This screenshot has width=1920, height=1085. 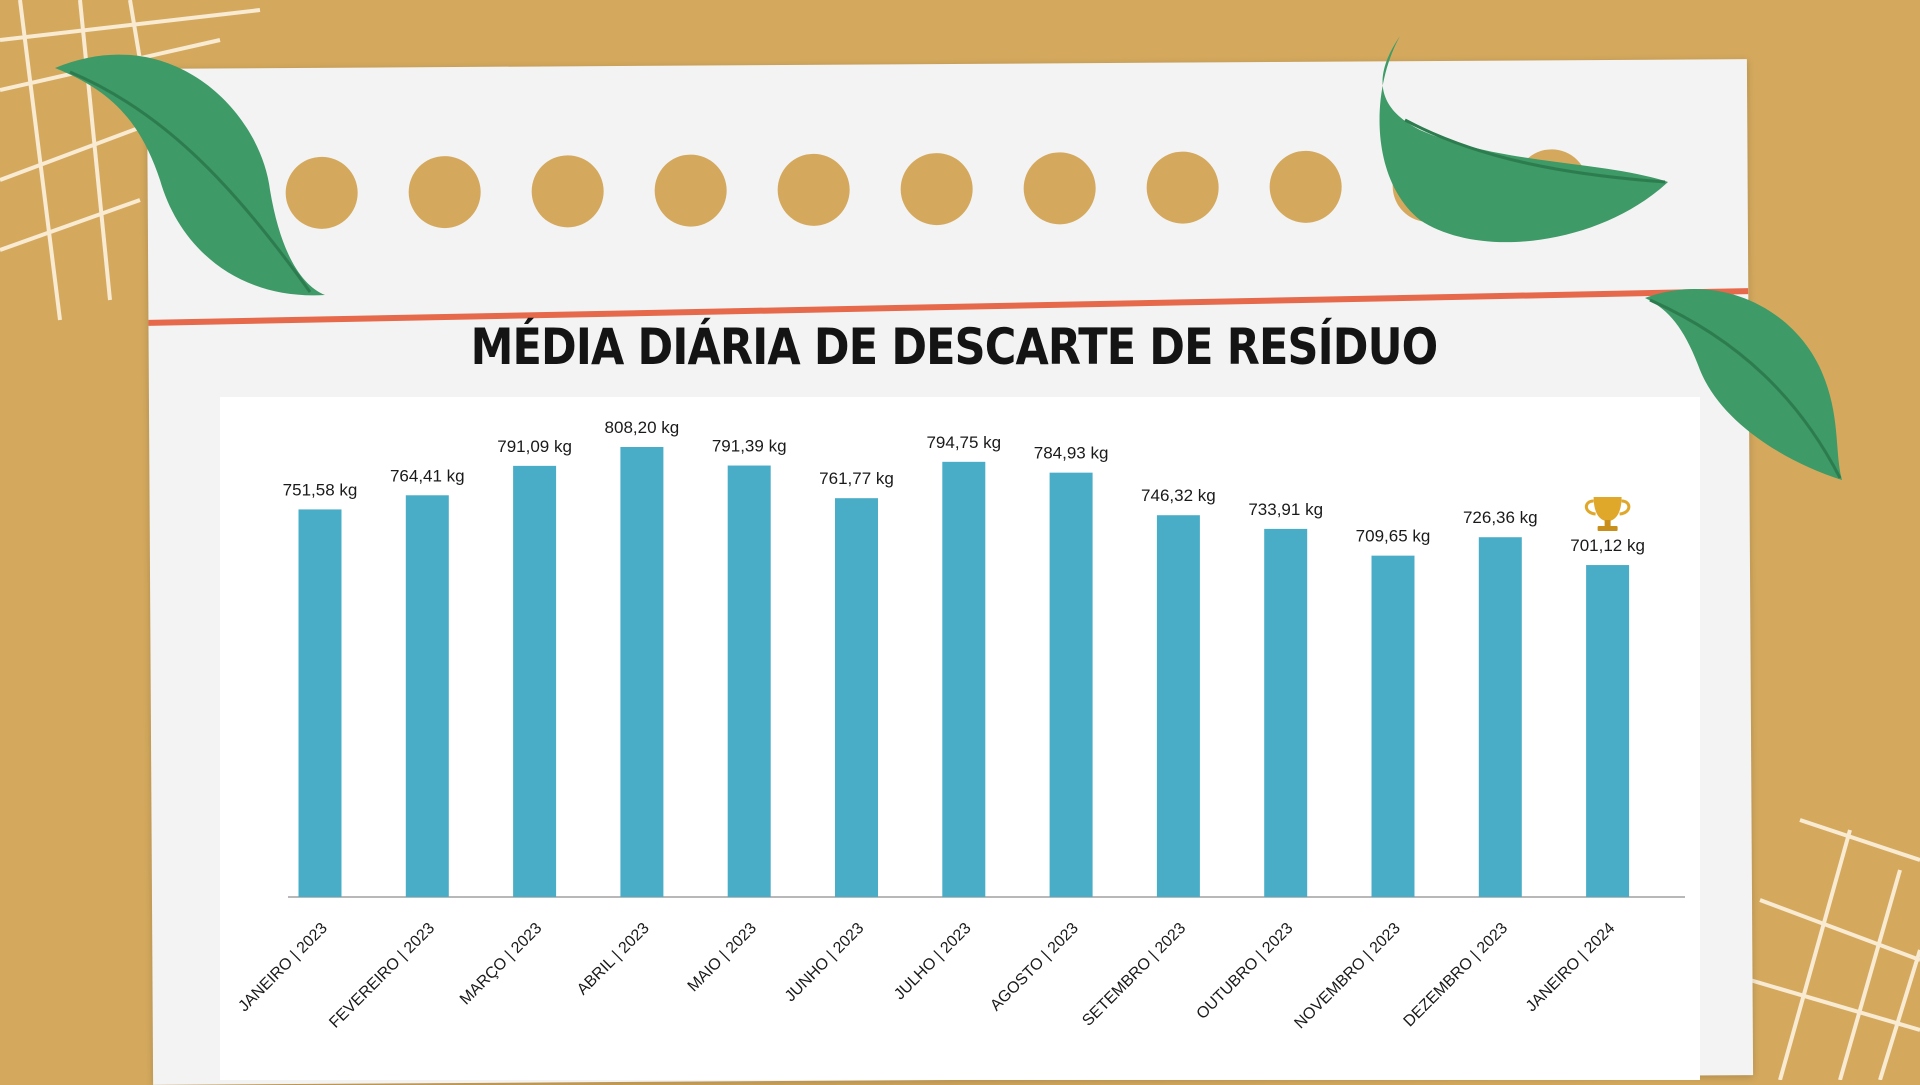 I want to click on leaf-top-left, so click(x=190, y=175).